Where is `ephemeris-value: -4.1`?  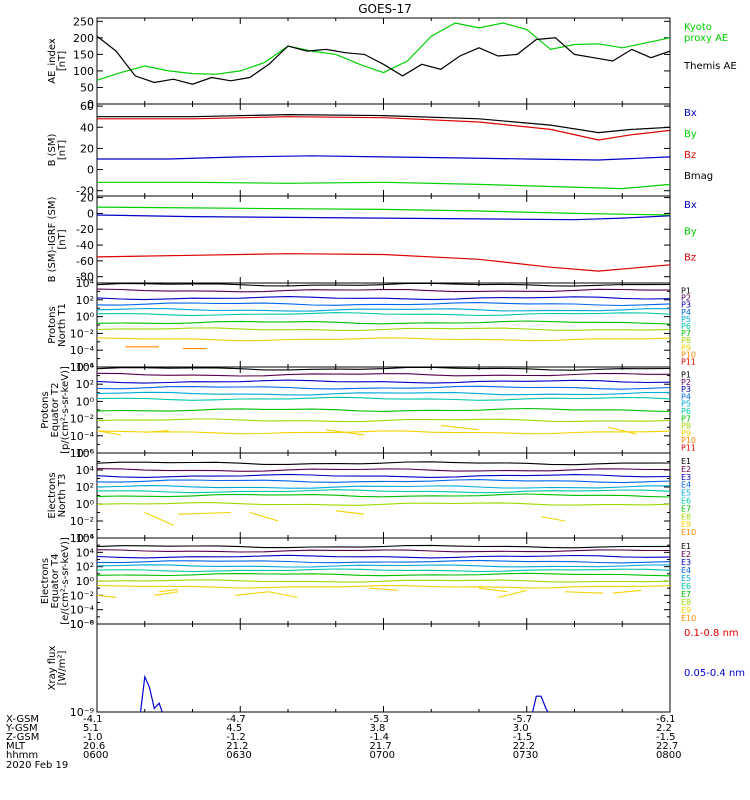 ephemeris-value: -4.1 is located at coordinates (93, 719).